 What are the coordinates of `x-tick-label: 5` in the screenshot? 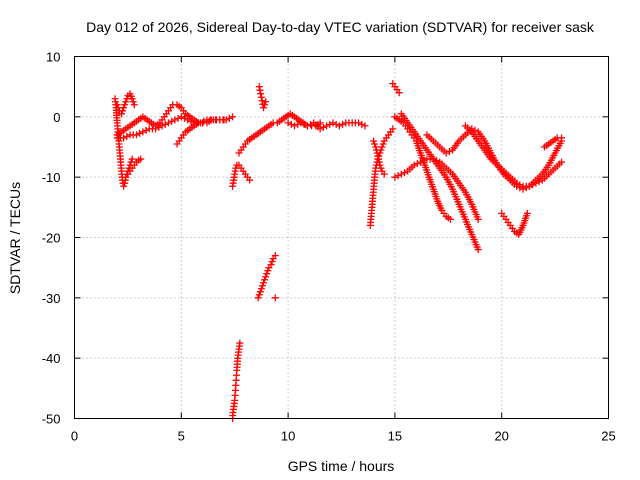 It's located at (181, 436).